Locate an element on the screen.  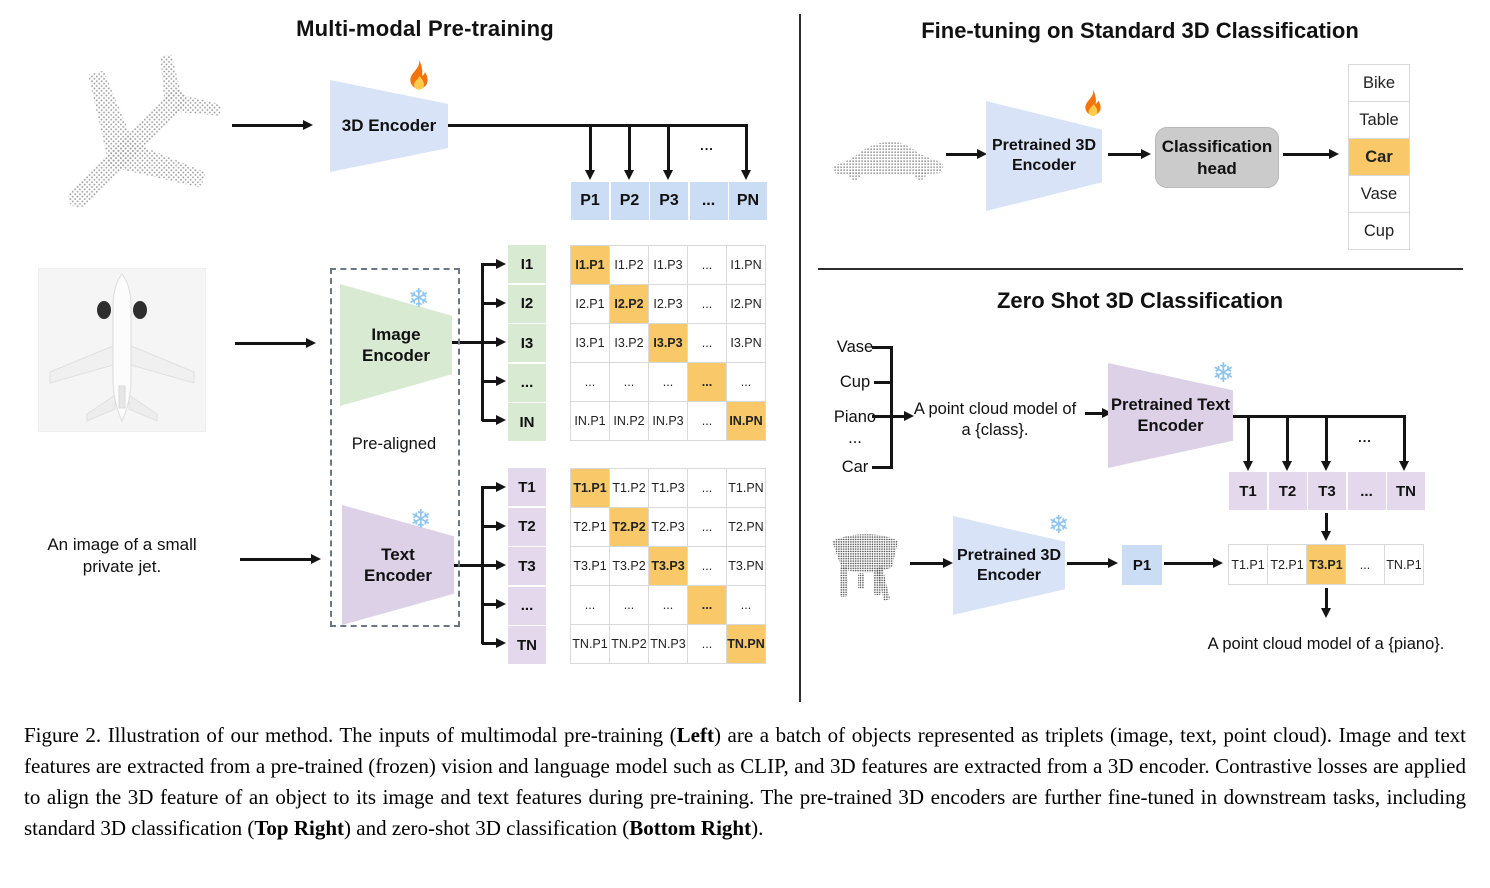
ptext-label-line1: Pretrained Text is located at coordinates (1170, 404).